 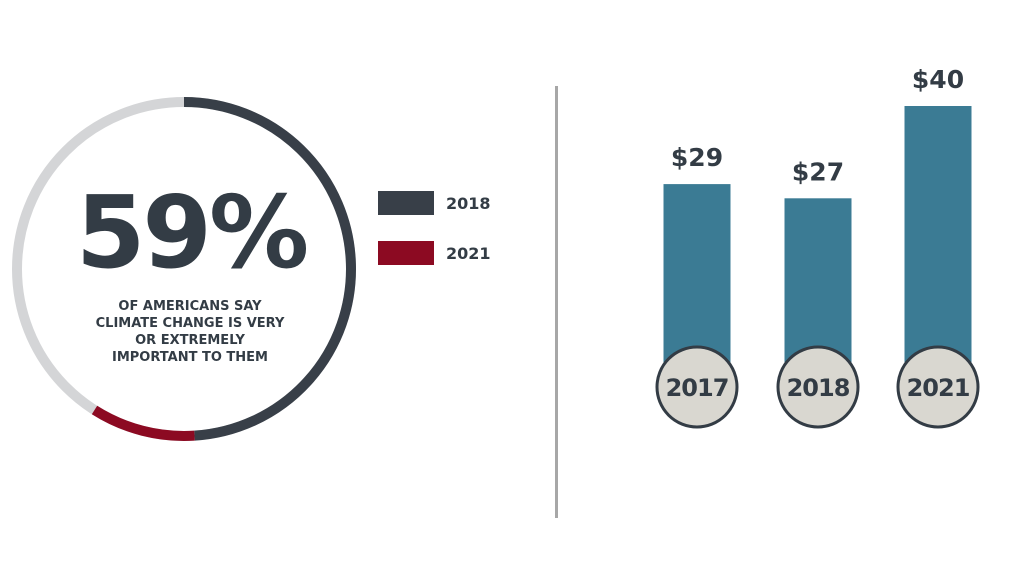 I want to click on bar-2021, so click(x=938, y=248).